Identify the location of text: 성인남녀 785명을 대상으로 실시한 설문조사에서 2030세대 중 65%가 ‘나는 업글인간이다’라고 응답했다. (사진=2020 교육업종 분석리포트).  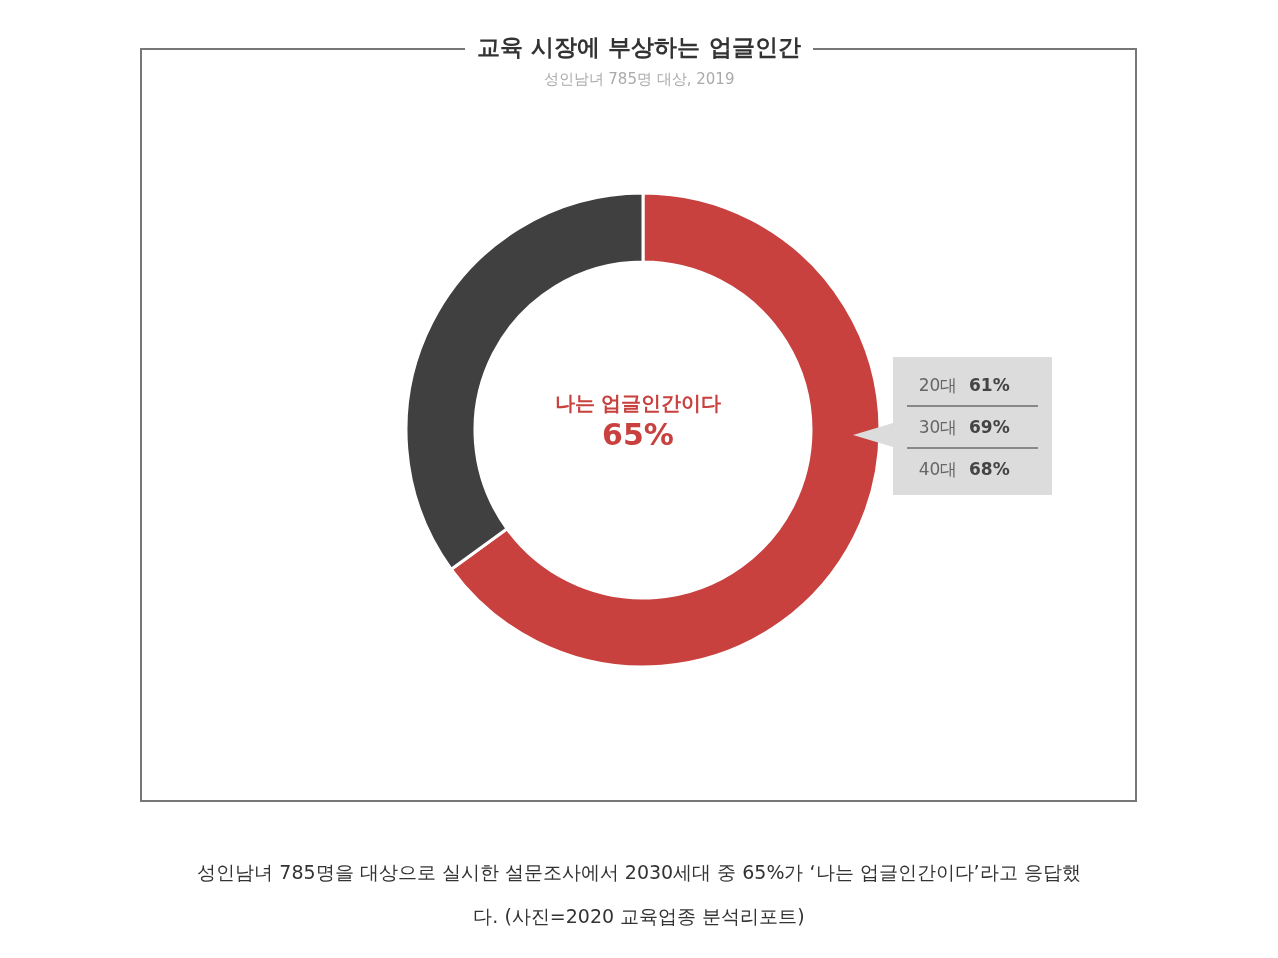
(639, 894).